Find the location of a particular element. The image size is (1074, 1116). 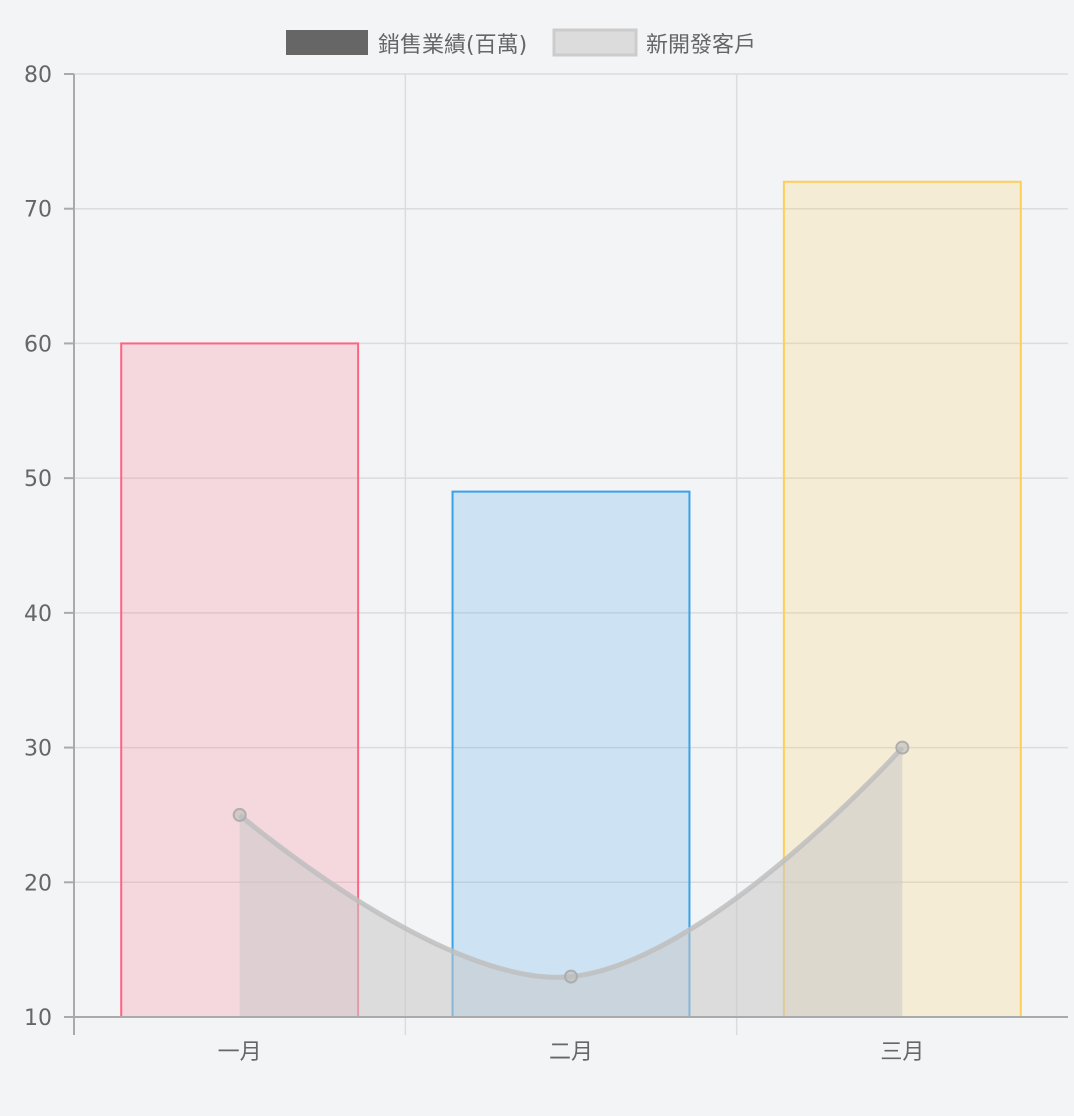

line-area-fill is located at coordinates (571, 882).